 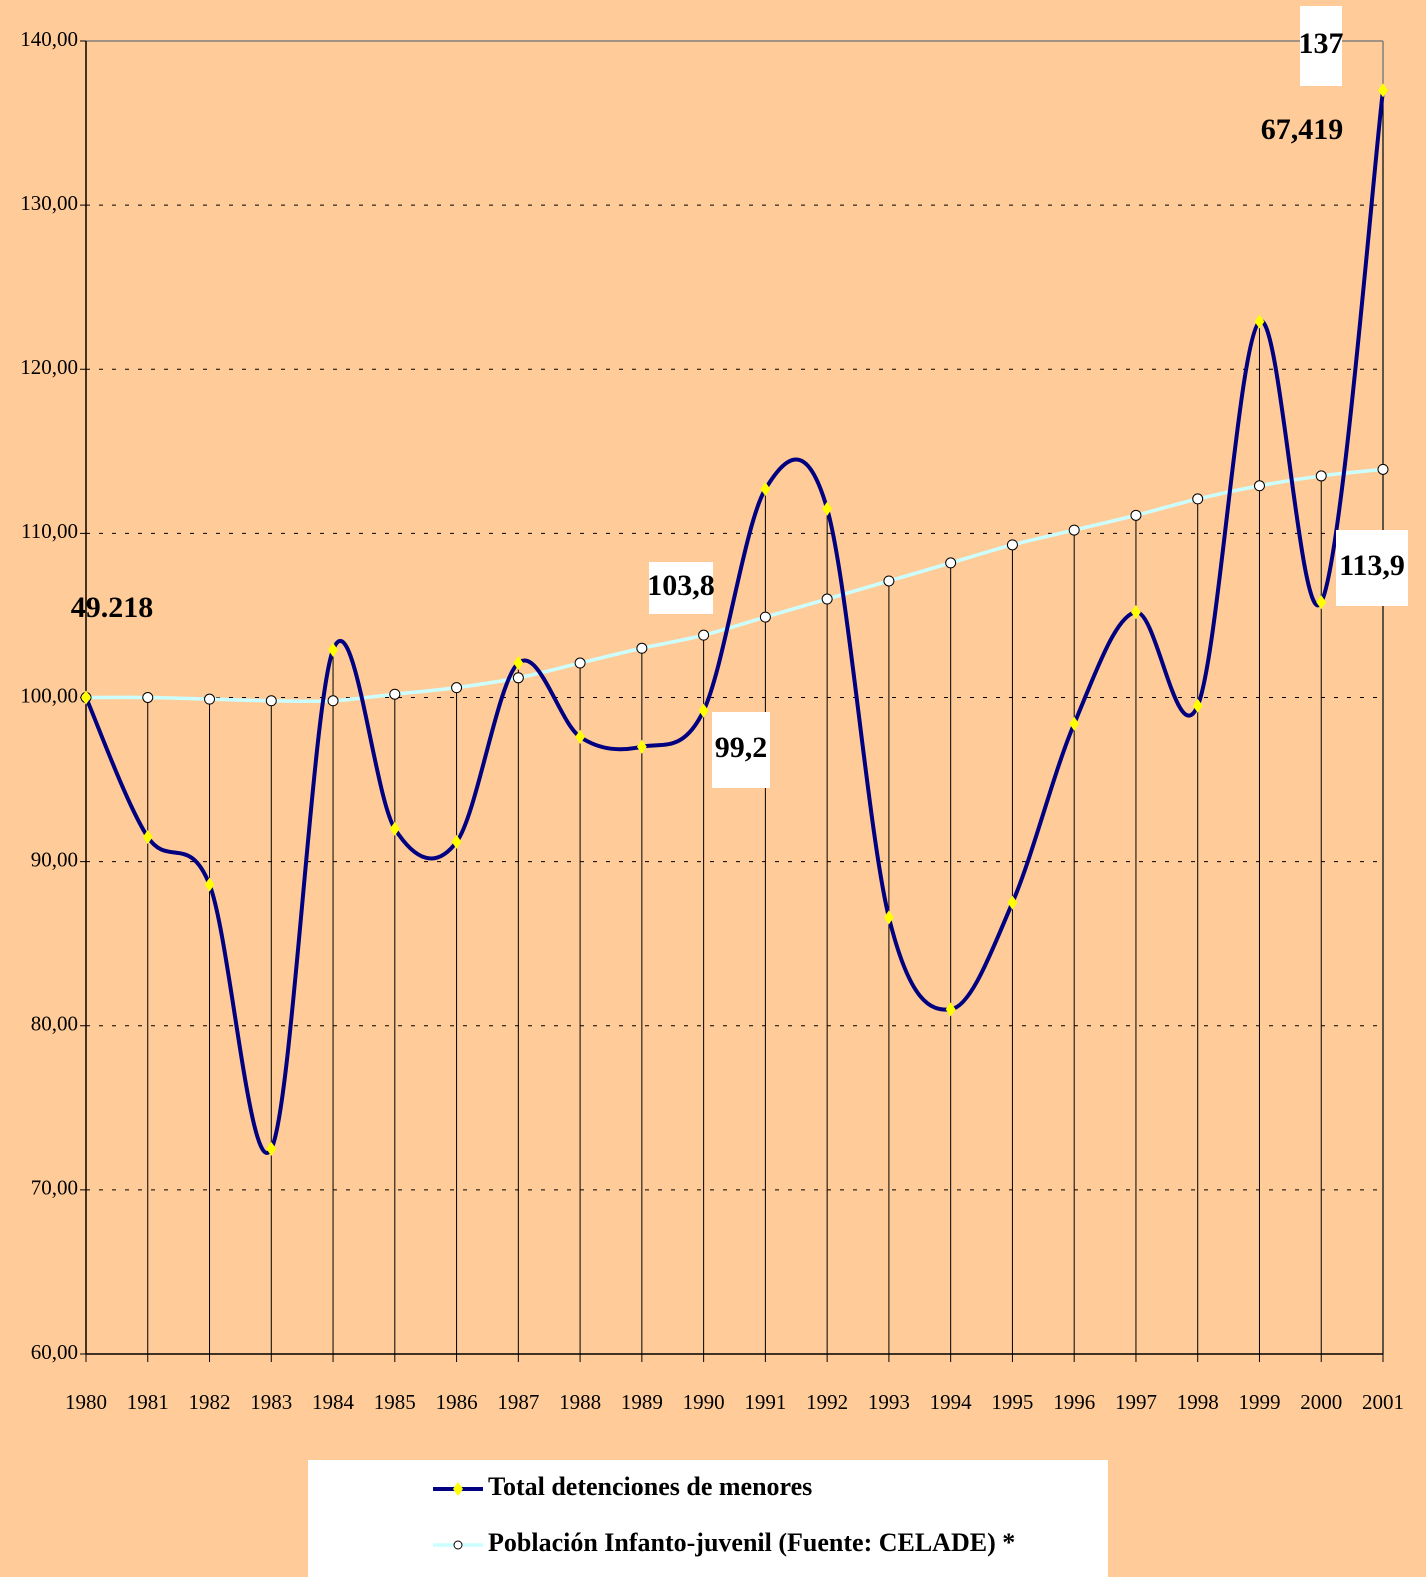 What do you see at coordinates (518, 1402) in the screenshot?
I see `x-tick-label: 1987` at bounding box center [518, 1402].